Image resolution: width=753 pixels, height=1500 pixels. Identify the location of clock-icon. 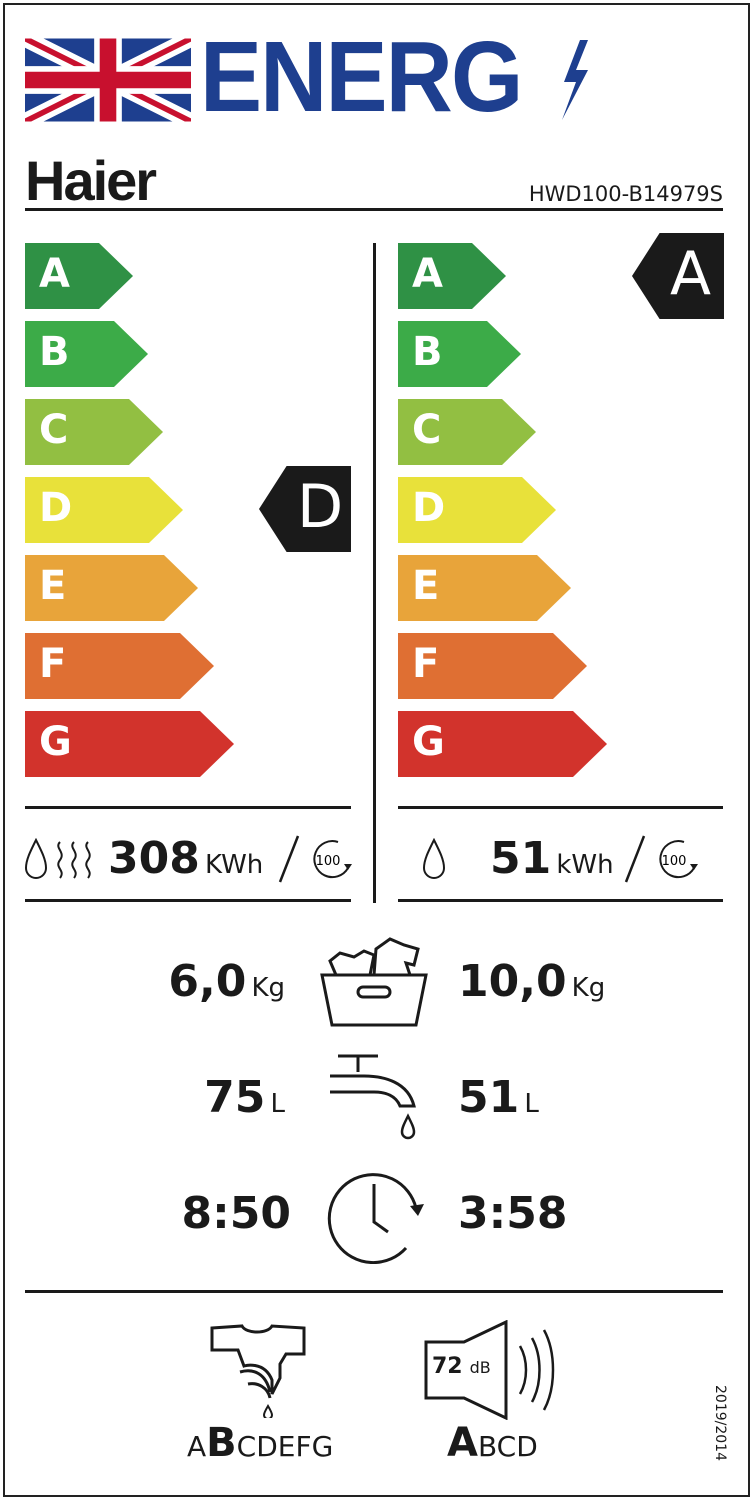
(375, 1218).